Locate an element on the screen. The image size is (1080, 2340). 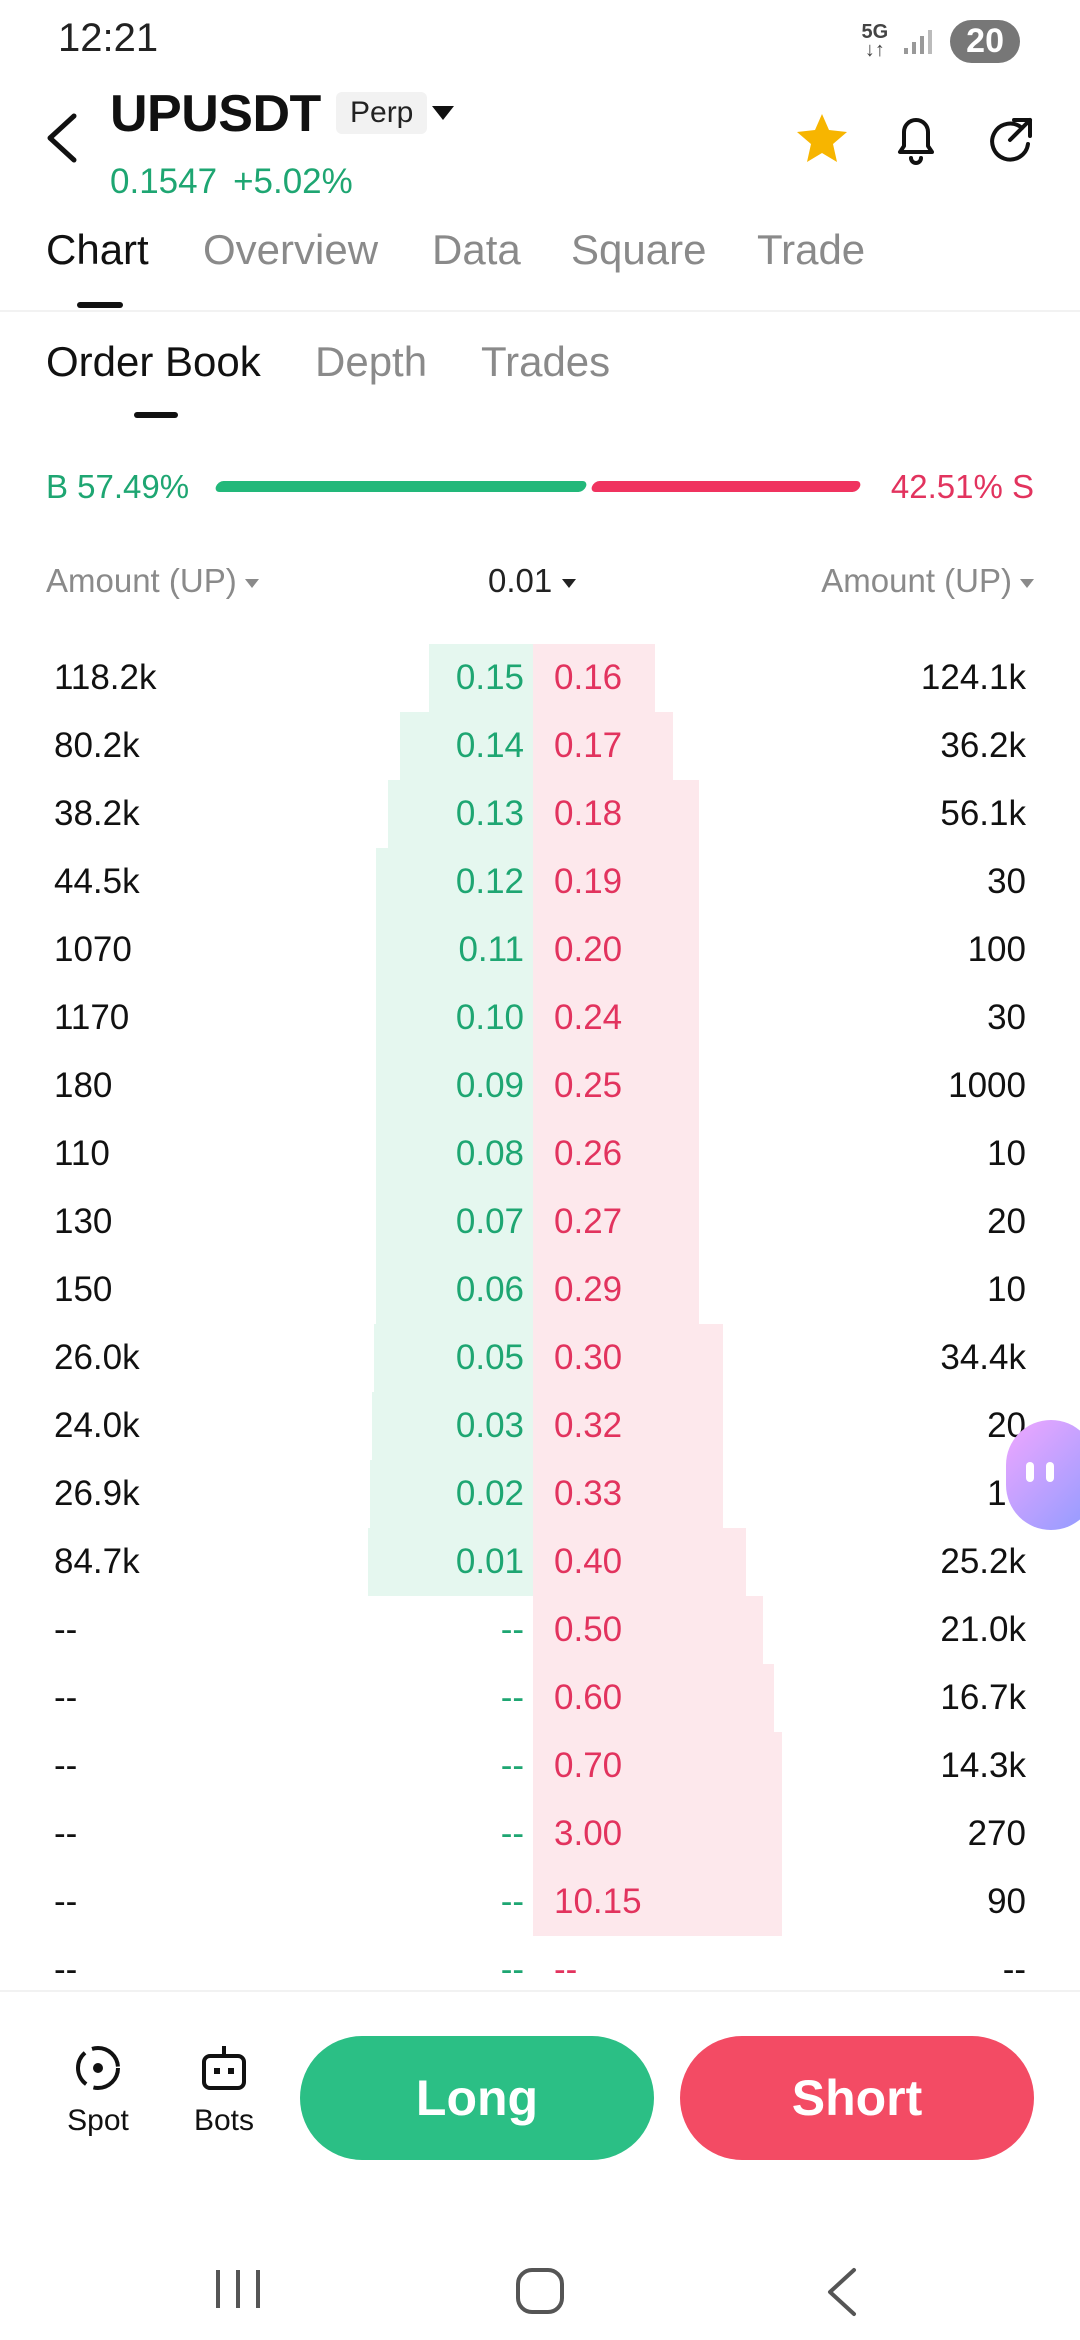
buy-price: 0.06 is located at coordinates (489, 1289).